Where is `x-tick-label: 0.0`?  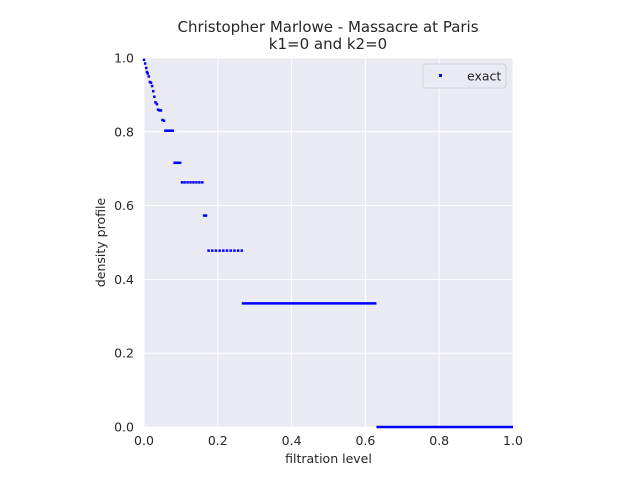
x-tick-label: 0.0 is located at coordinates (144, 440).